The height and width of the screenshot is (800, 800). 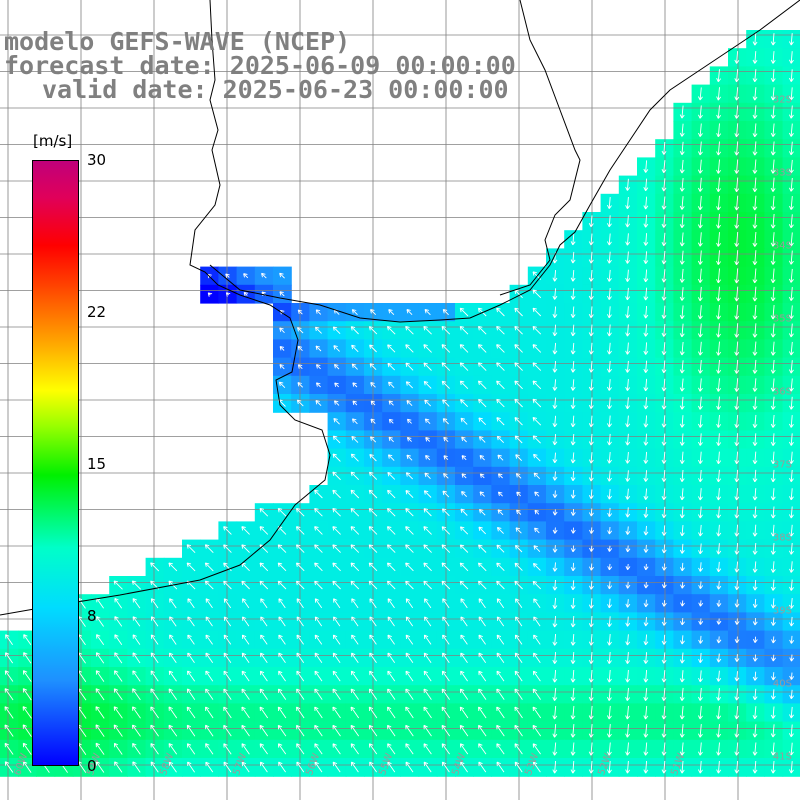 What do you see at coordinates (782, 757) in the screenshot?
I see `latitude-label: 41S` at bounding box center [782, 757].